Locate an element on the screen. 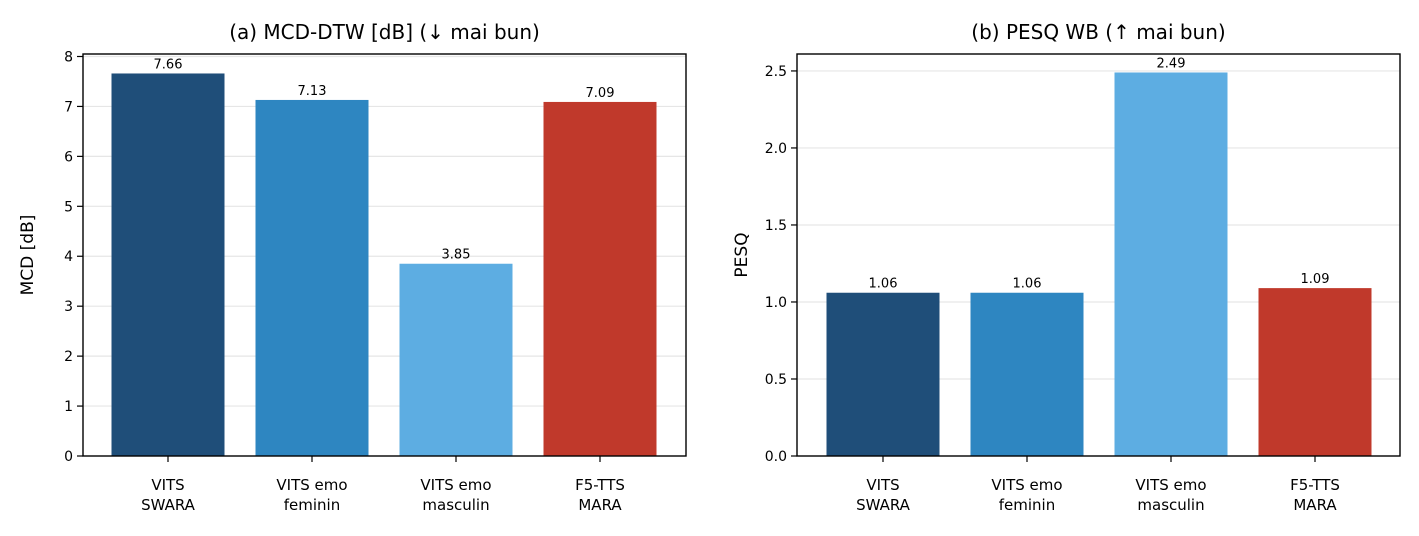 This screenshot has height=536, width=1419. y-tick-label: 1.0 is located at coordinates (776, 303).